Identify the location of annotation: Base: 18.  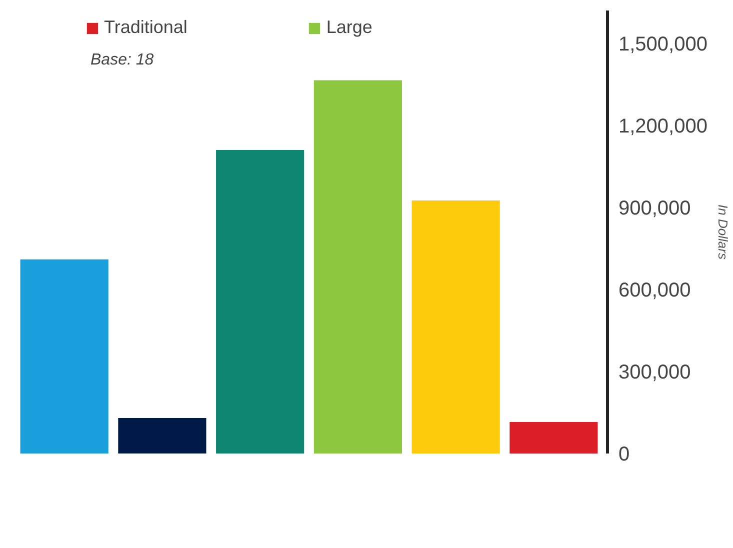
(122, 60).